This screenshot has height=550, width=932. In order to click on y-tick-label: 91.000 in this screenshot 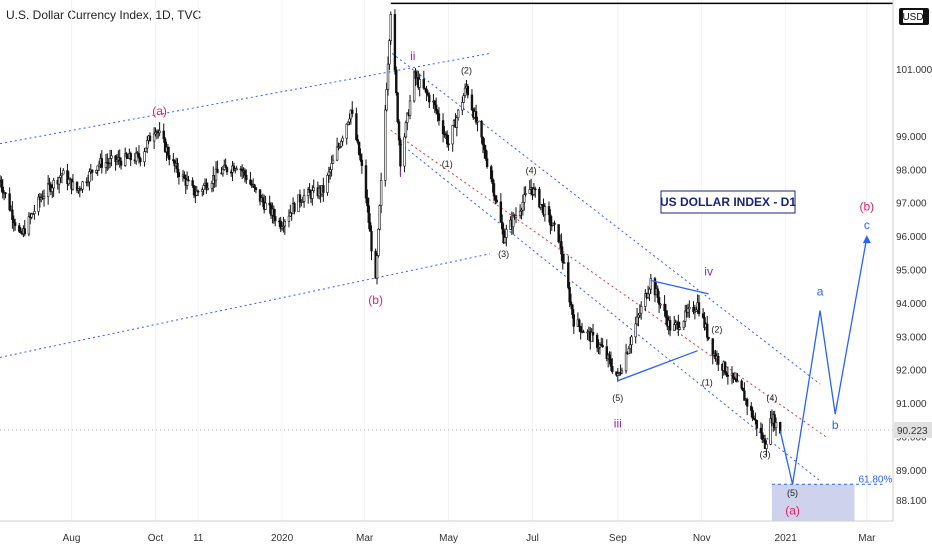, I will do `click(911, 404)`.